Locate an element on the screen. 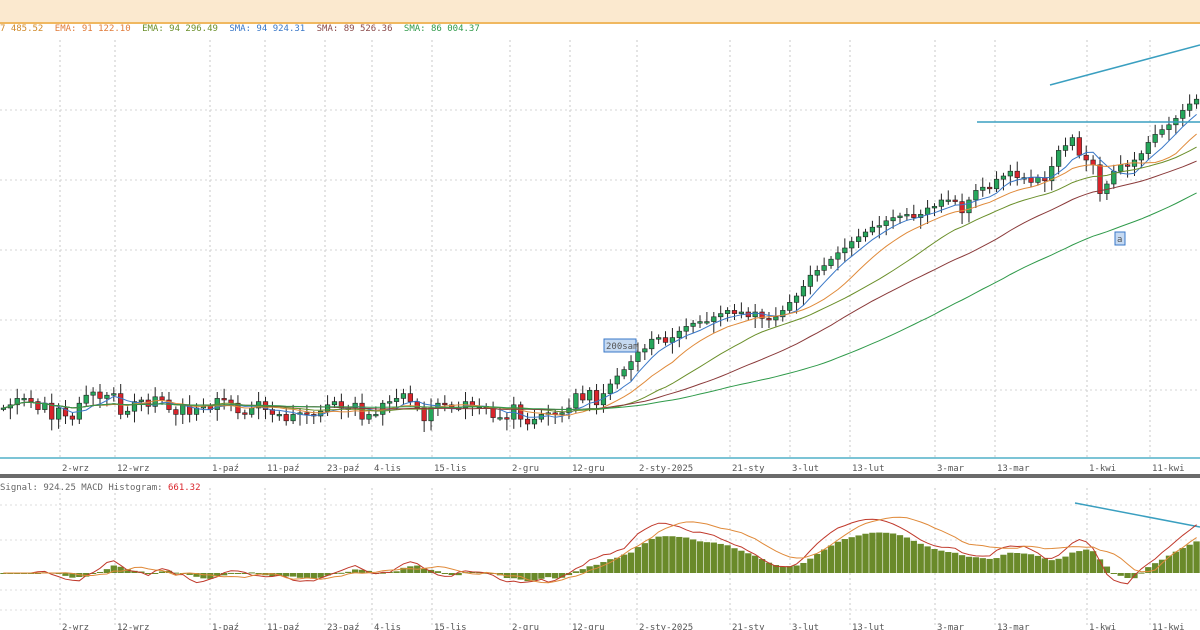 This screenshot has width=1200, height=630. x-tick-label: 3-mar is located at coordinates (951, 469).